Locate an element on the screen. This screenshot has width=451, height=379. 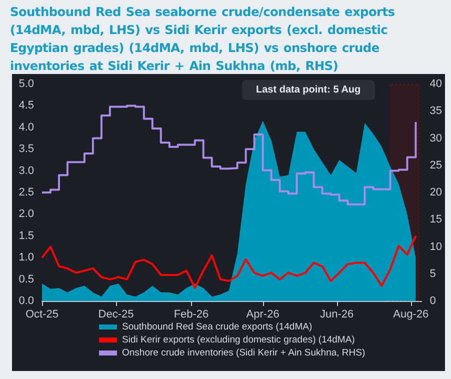
y-tick-label: 4.0 is located at coordinates (26, 127).